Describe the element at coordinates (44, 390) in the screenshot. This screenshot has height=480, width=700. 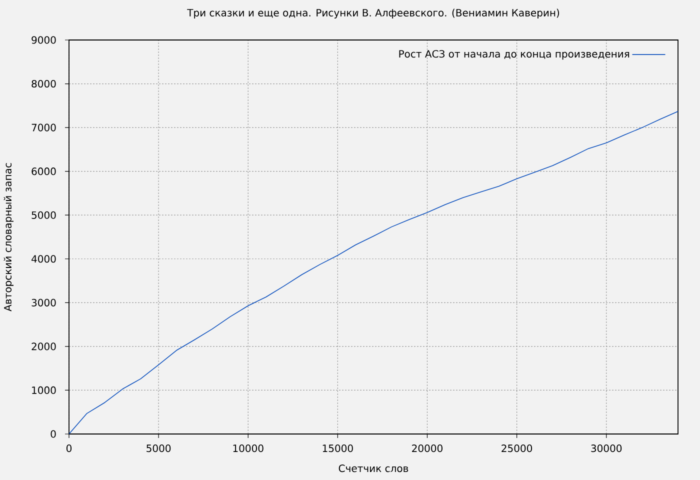
I see `y-tick-label: 1000` at that location.